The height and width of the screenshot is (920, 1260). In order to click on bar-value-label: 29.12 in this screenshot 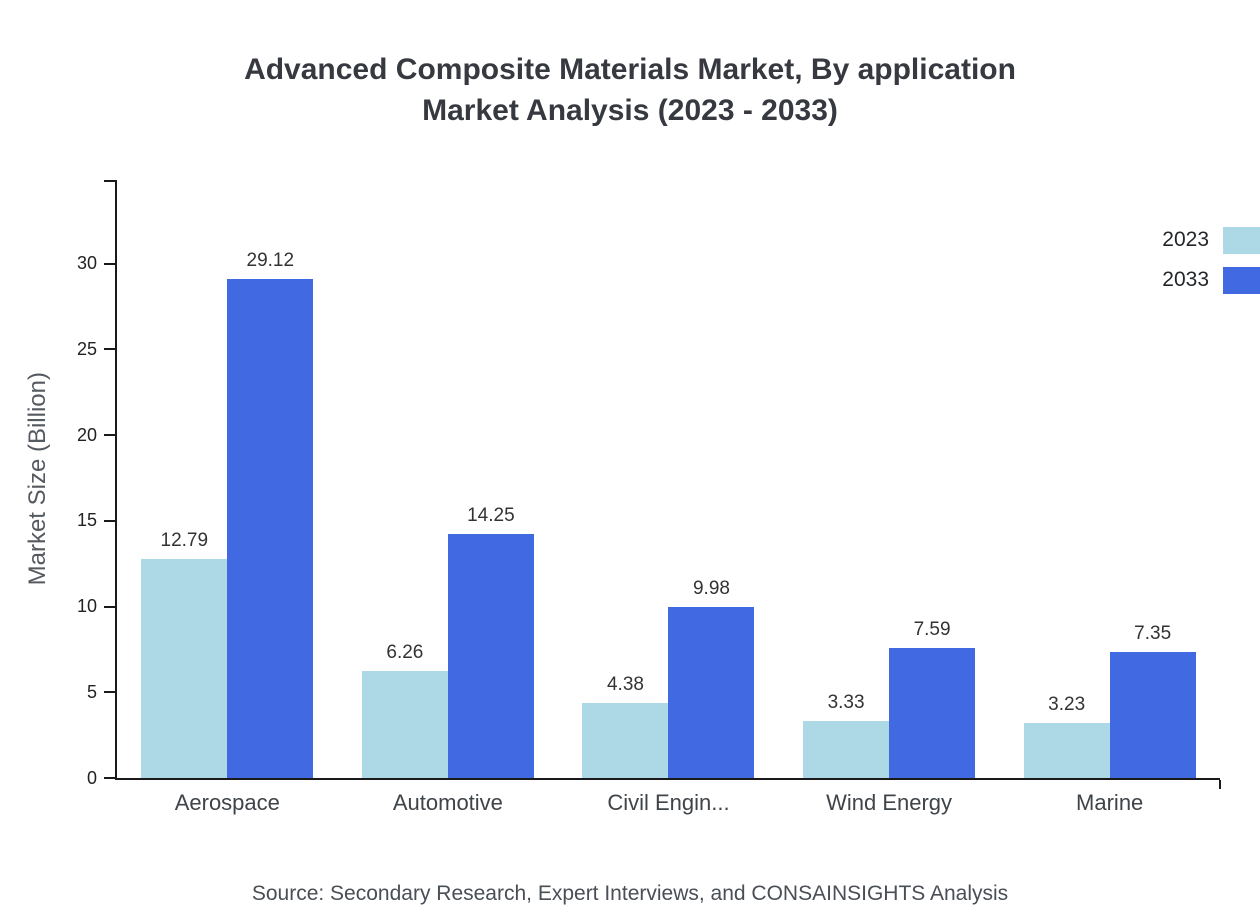, I will do `click(270, 260)`.